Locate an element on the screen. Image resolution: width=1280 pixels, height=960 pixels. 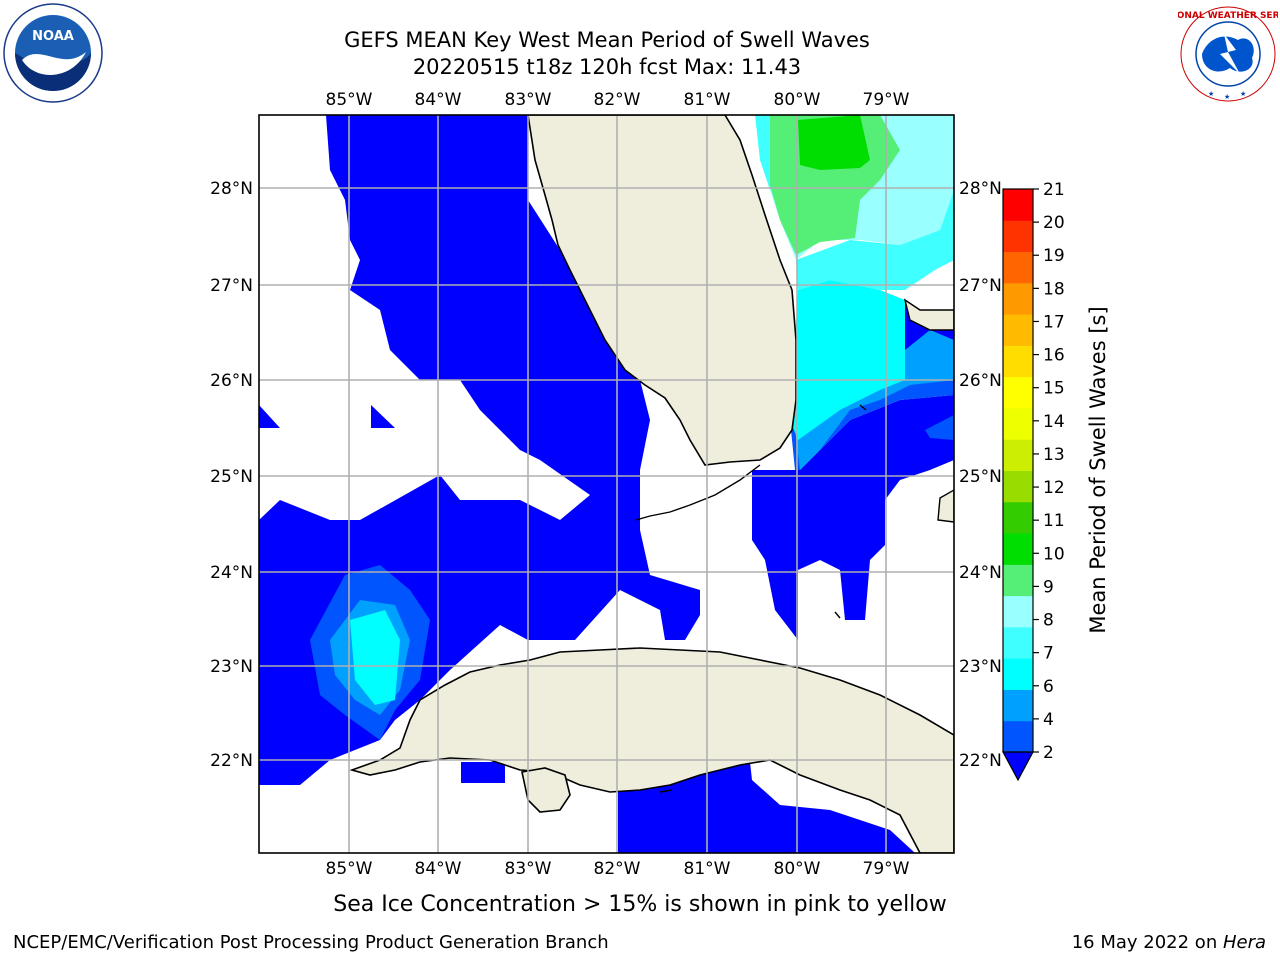
colorbar-tick-label: 18 is located at coordinates (1054, 289).